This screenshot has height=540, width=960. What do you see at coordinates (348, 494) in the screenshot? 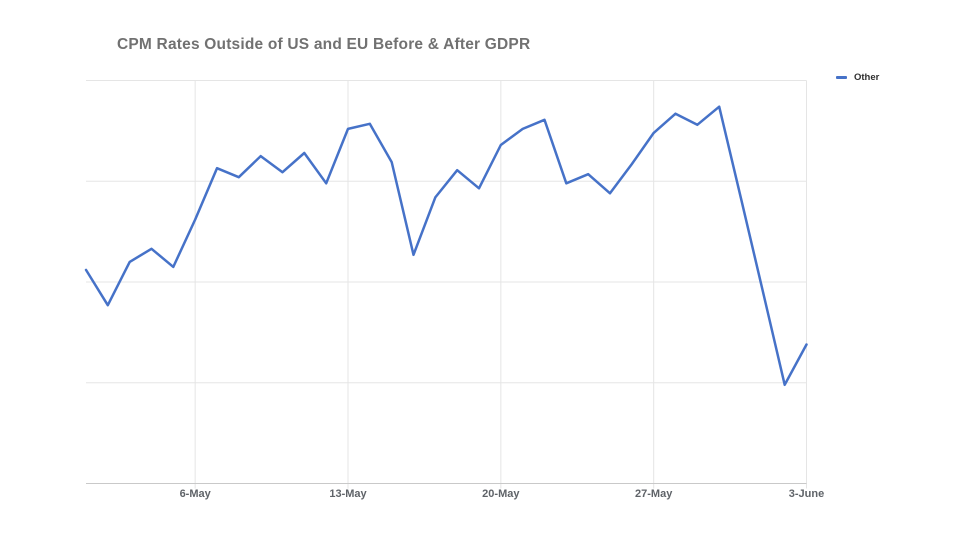
I see `x-axis-label: 13-May` at bounding box center [348, 494].